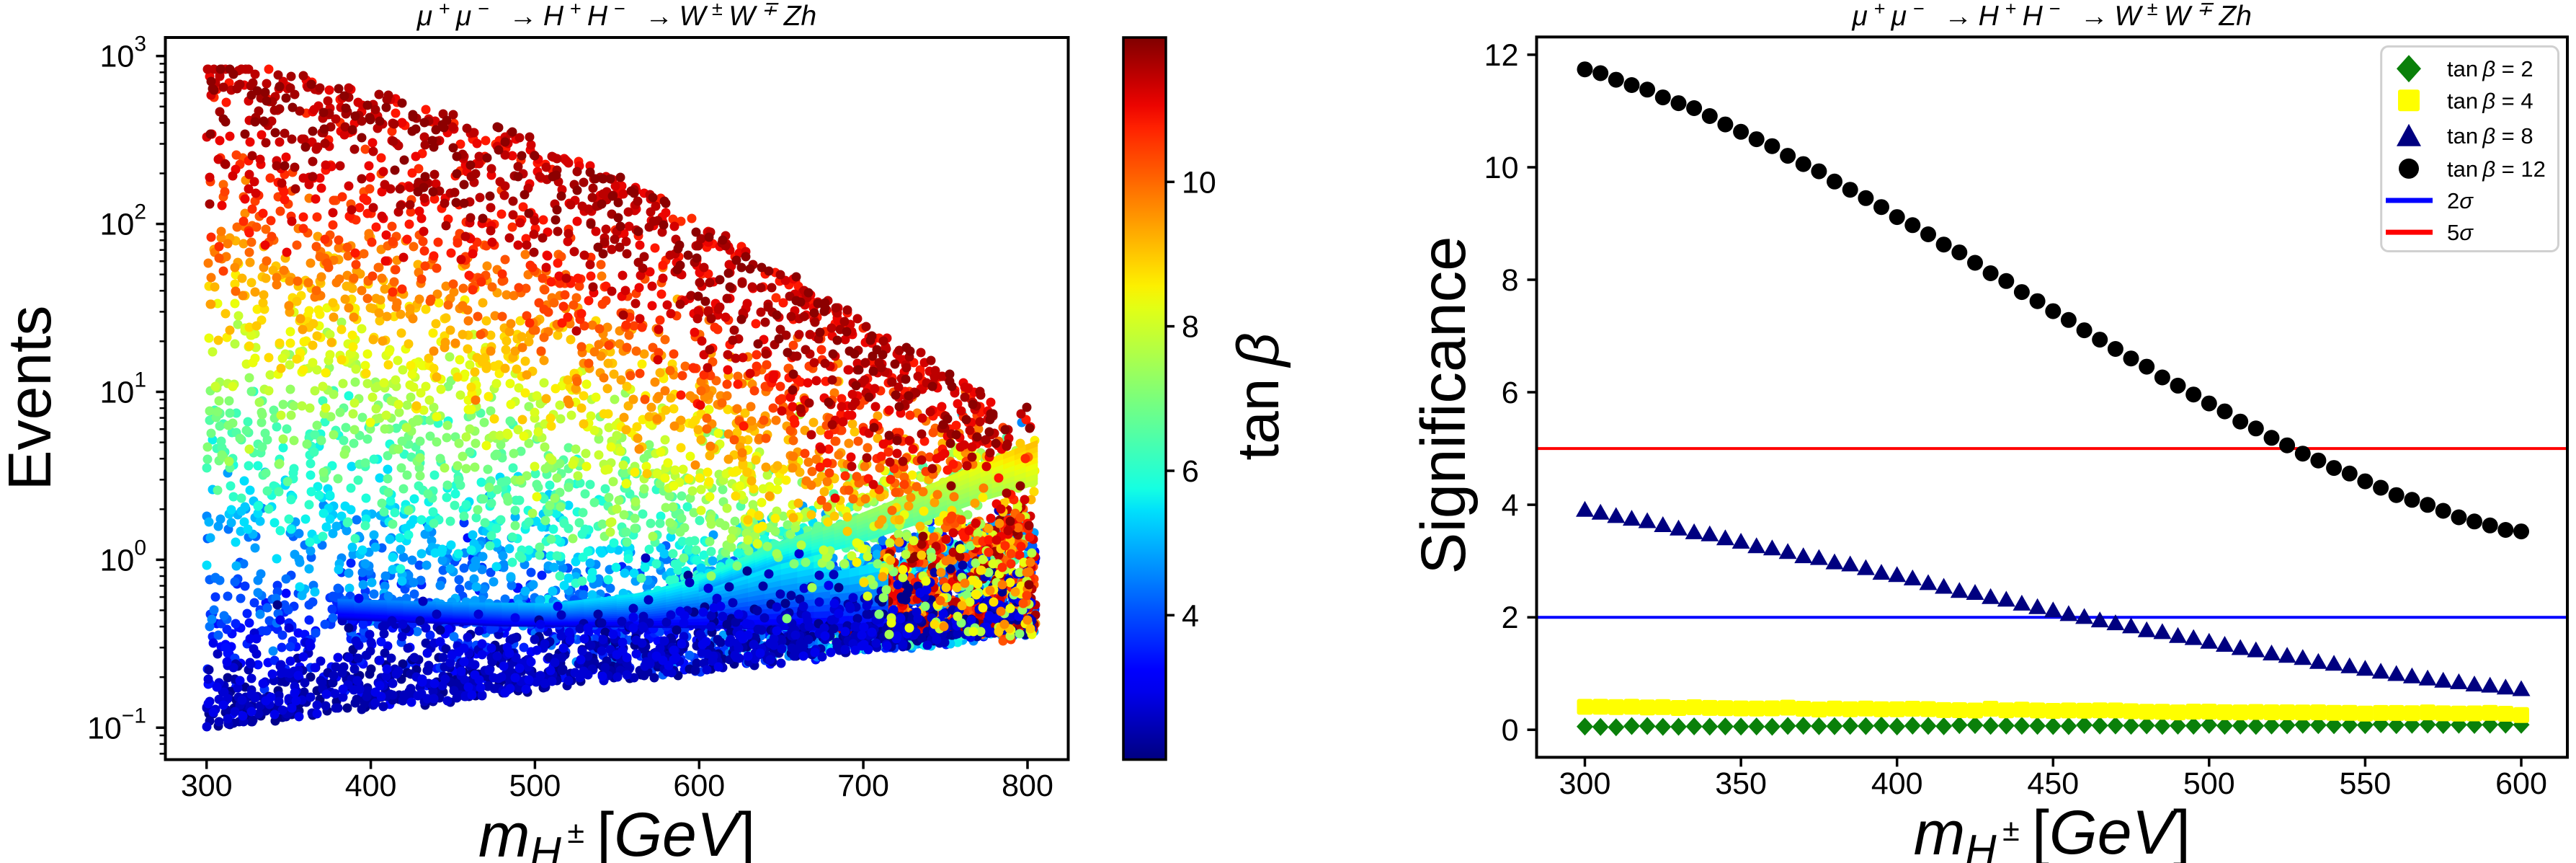  What do you see at coordinates (31, 398) in the screenshot?
I see `svg-text: Events` at bounding box center [31, 398].